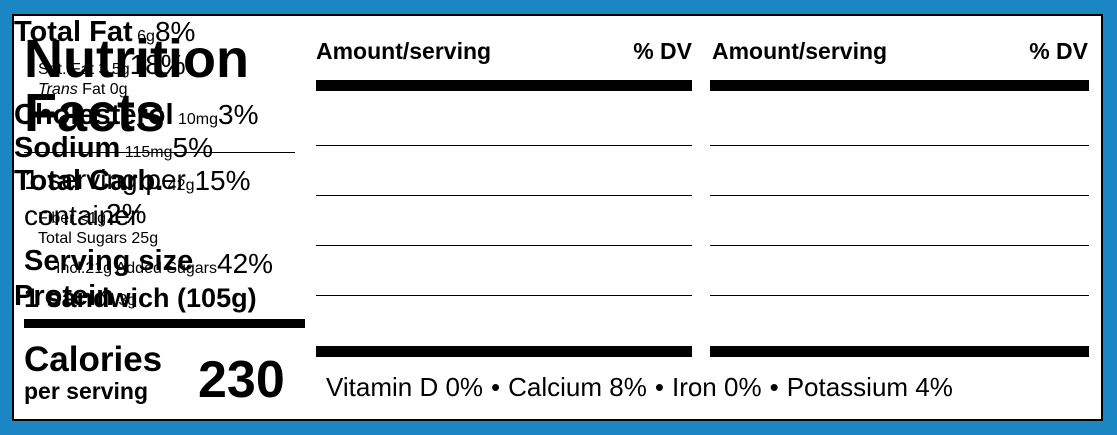 The image size is (1117, 435). Describe the element at coordinates (157, 64) in the screenshot. I see `daily-value: 18%` at that location.